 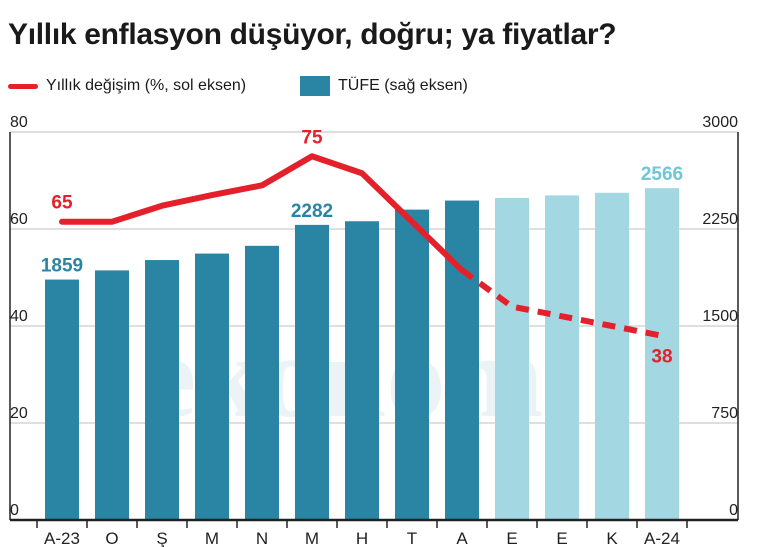 I want to click on y-right-tick-label: 2250, so click(x=720, y=219).